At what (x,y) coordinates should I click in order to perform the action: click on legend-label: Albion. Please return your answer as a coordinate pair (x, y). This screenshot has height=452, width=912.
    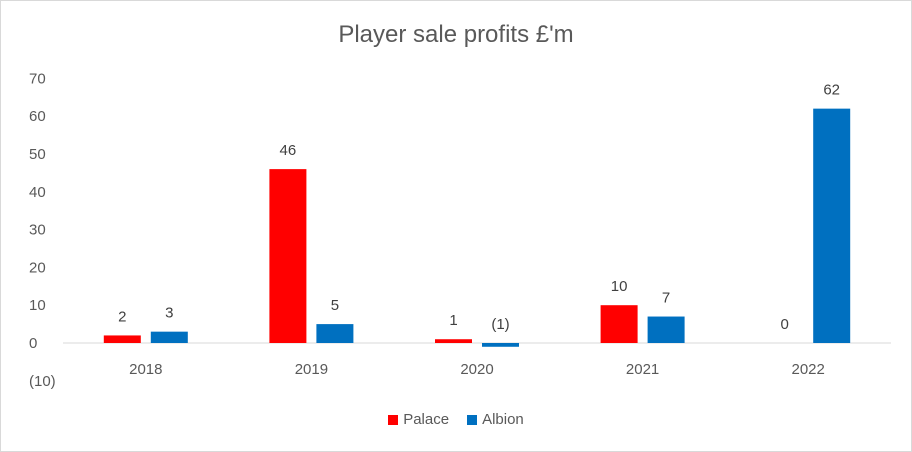
    Looking at the image, I should click on (503, 419).